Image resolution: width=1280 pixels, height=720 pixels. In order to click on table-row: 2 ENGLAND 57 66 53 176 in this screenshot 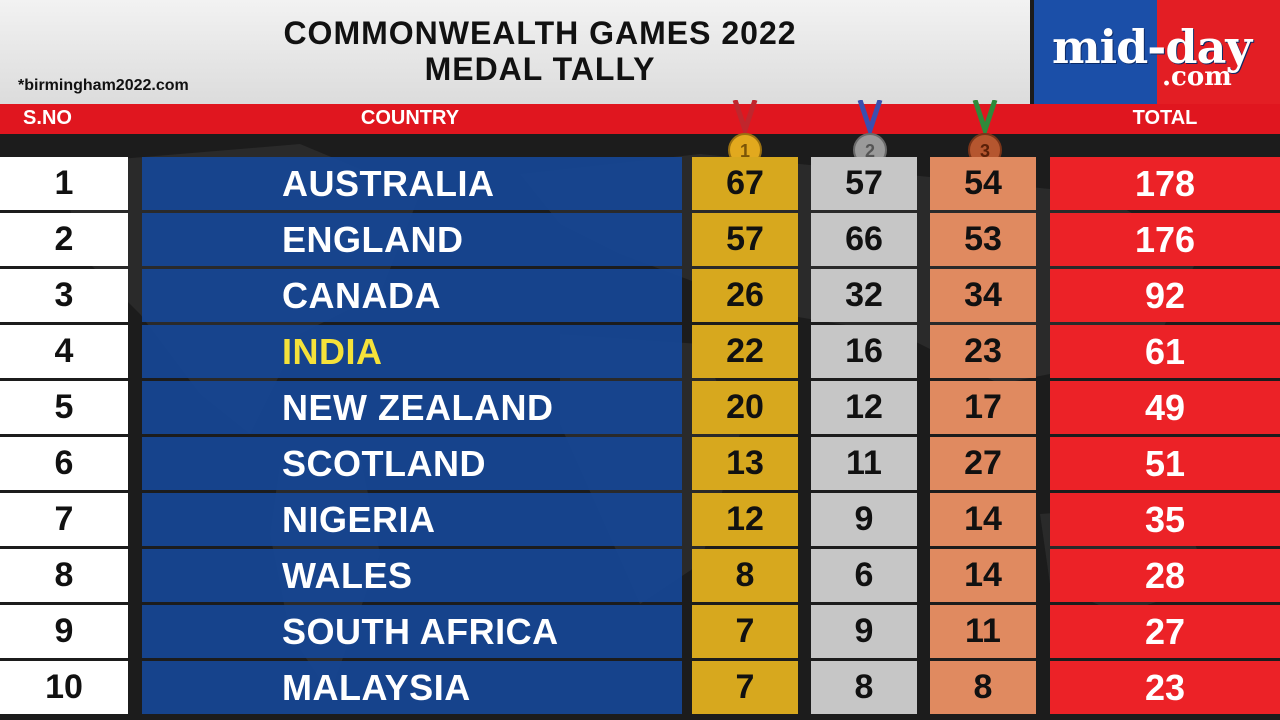, I will do `click(640, 239)`.